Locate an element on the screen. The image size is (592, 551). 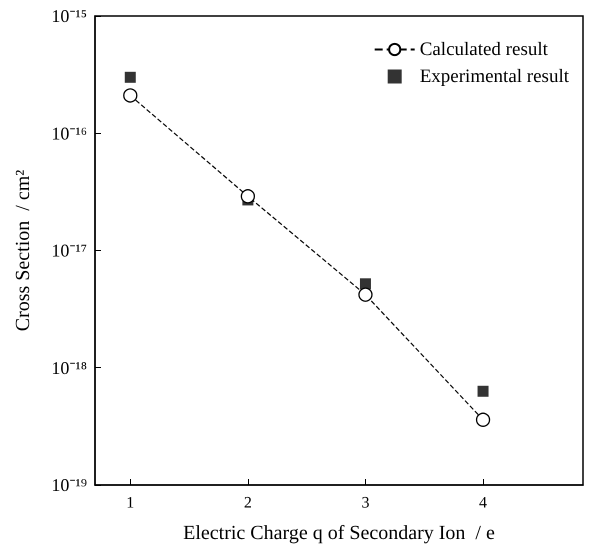
legend-label: Experimental result is located at coordinates (495, 76).